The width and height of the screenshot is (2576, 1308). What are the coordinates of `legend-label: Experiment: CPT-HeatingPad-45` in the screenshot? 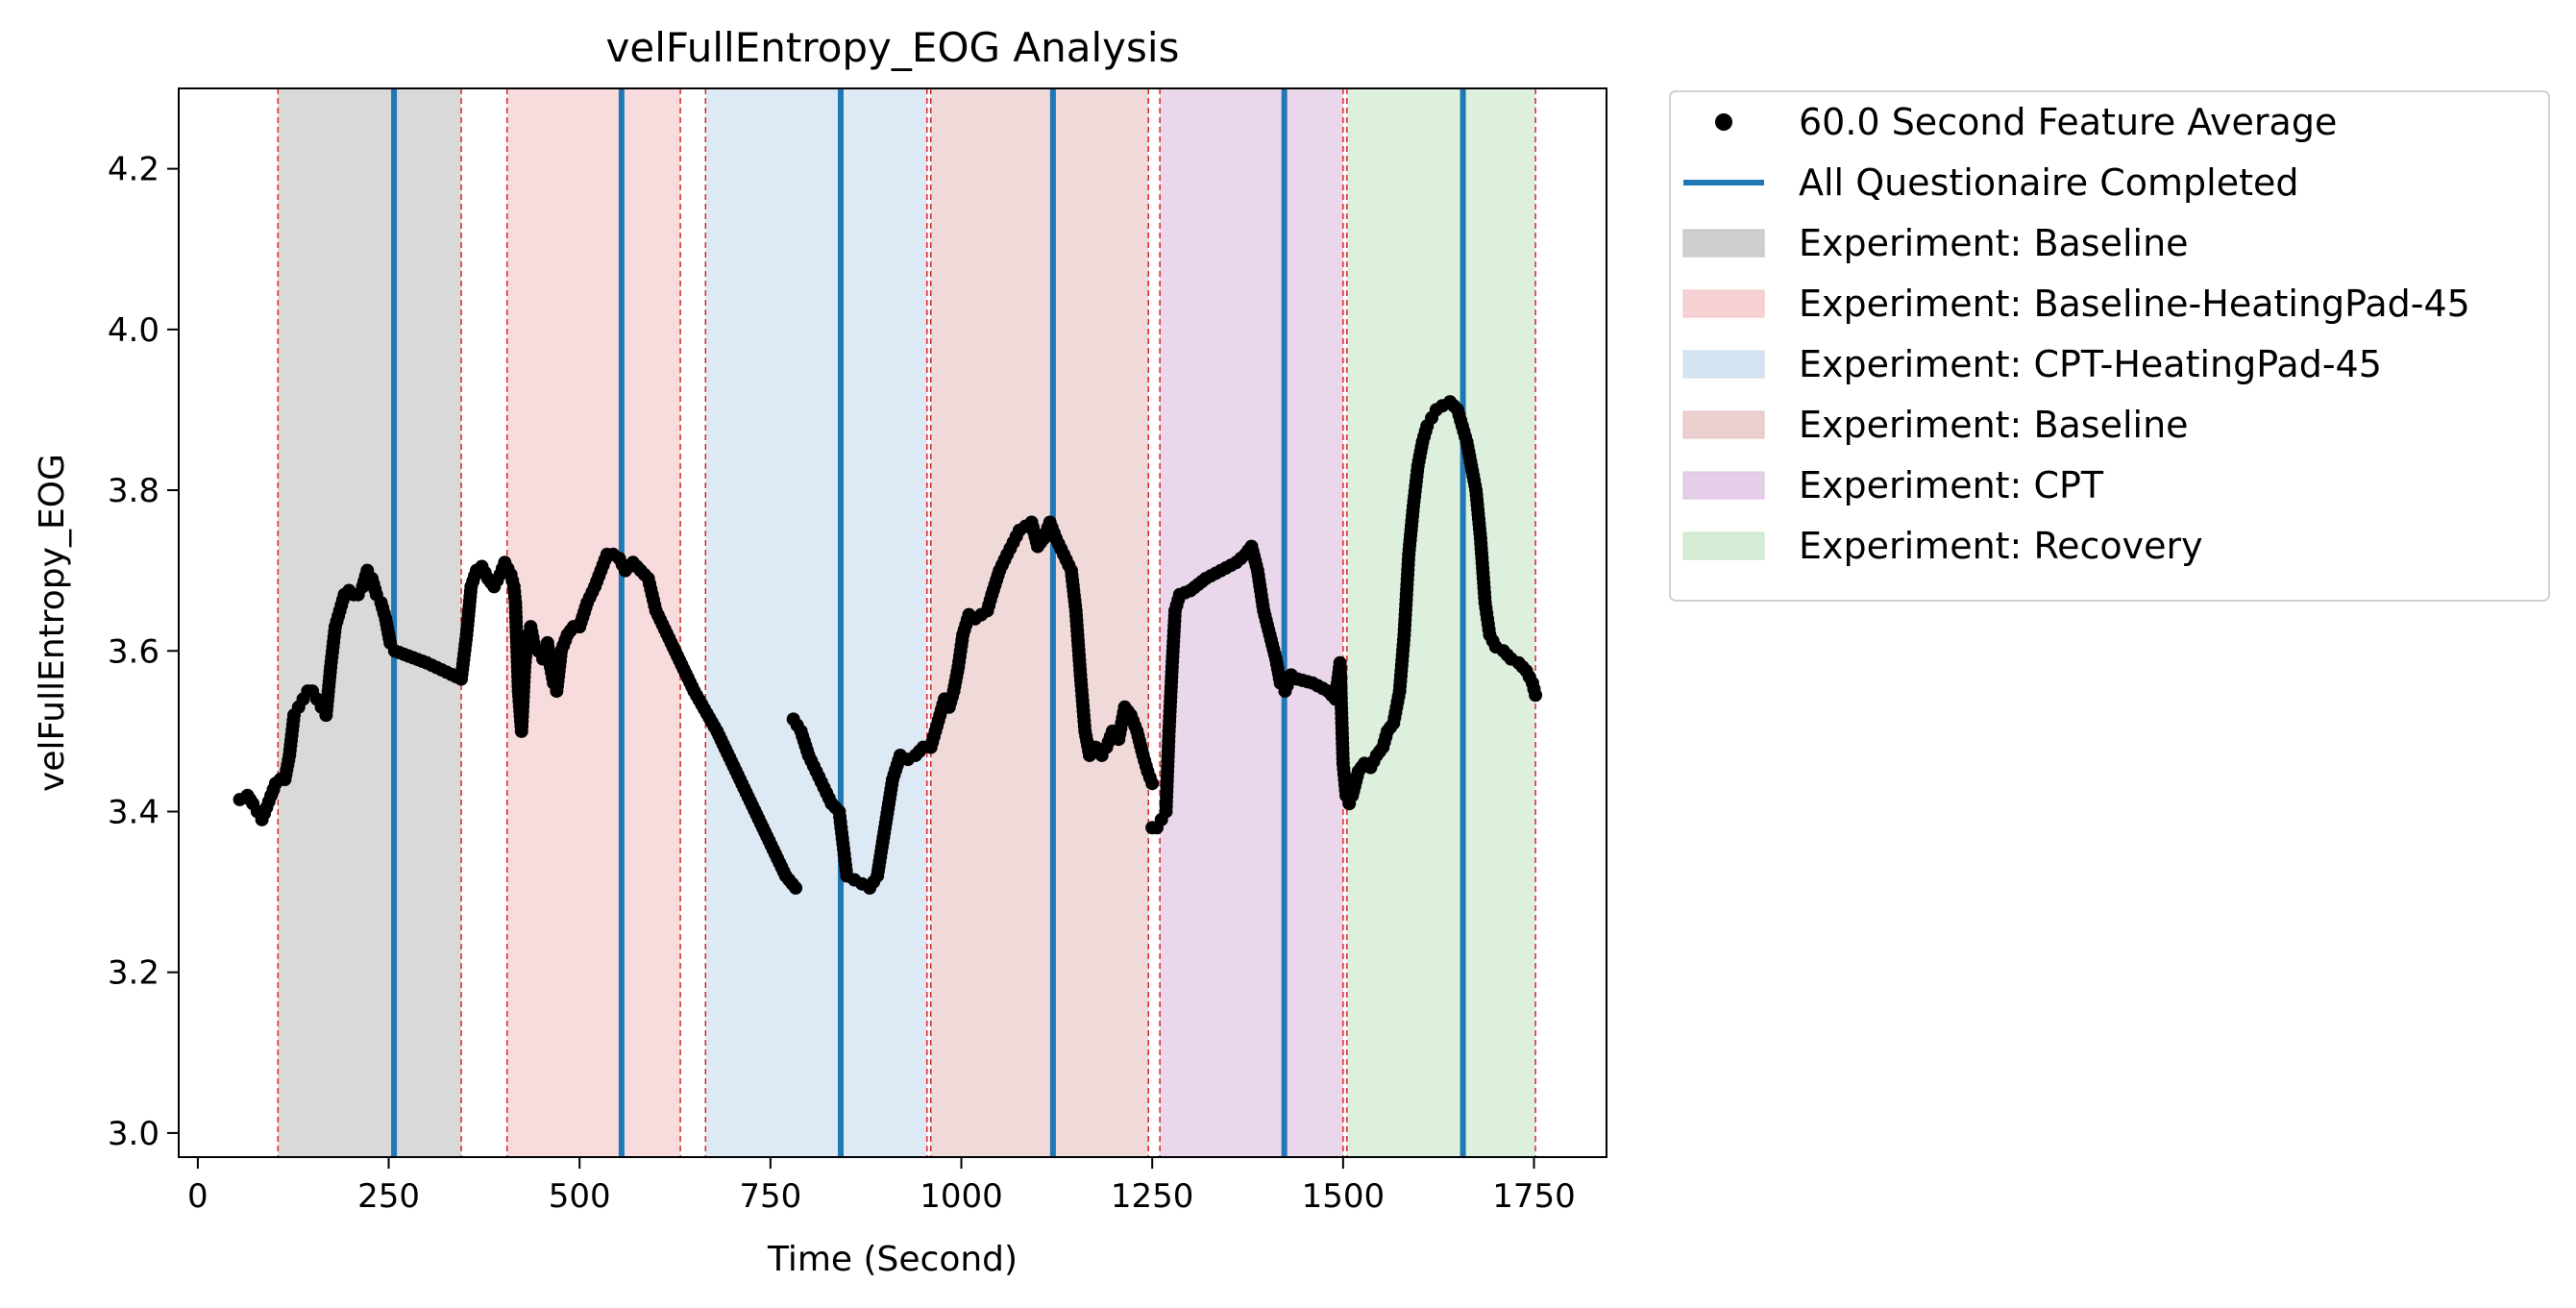 It's located at (2090, 364).